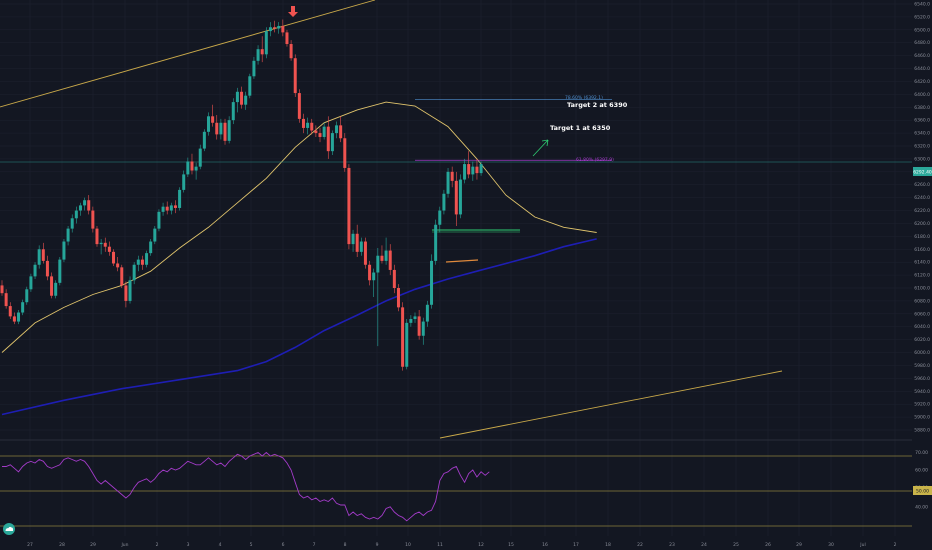 This screenshot has width=932, height=550. I want to click on fib-level-2-label: 78.60% (6392.1), so click(584, 98).